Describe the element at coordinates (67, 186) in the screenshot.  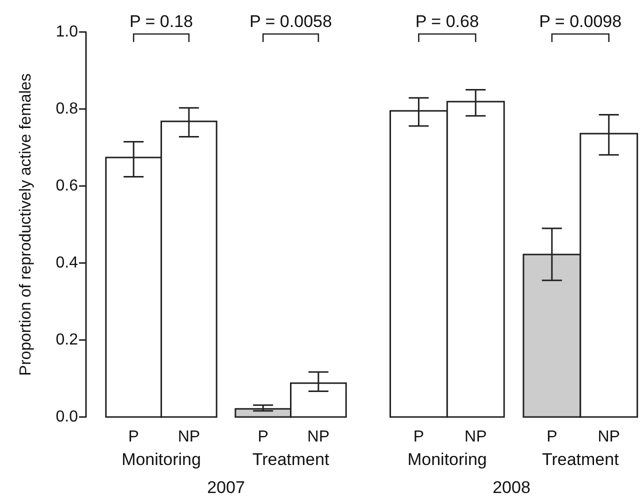
I see `y-tick-label: 0.6` at that location.